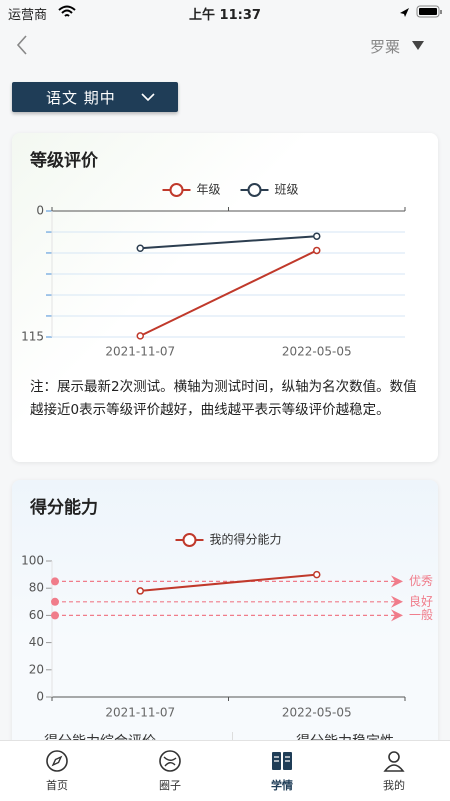 This screenshot has width=450, height=801. I want to click on y-tick-label: 40, so click(36, 642).